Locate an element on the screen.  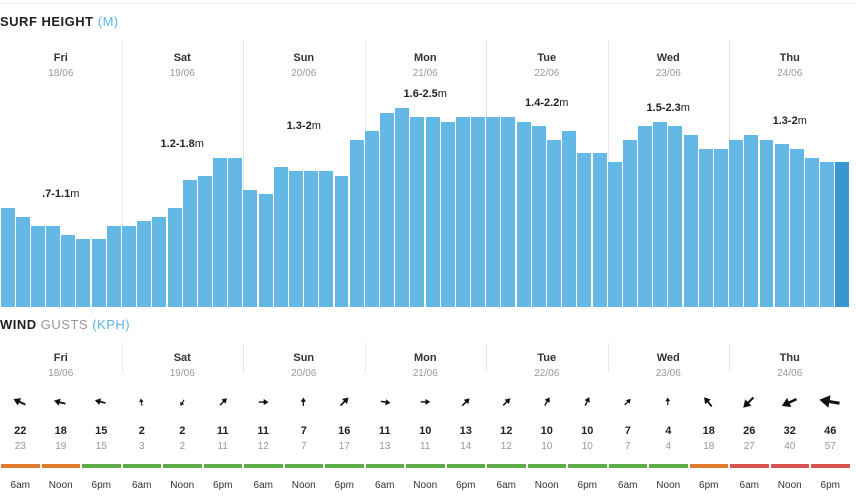
wind-slot: 18 18 6pm is located at coordinates (709, 421).